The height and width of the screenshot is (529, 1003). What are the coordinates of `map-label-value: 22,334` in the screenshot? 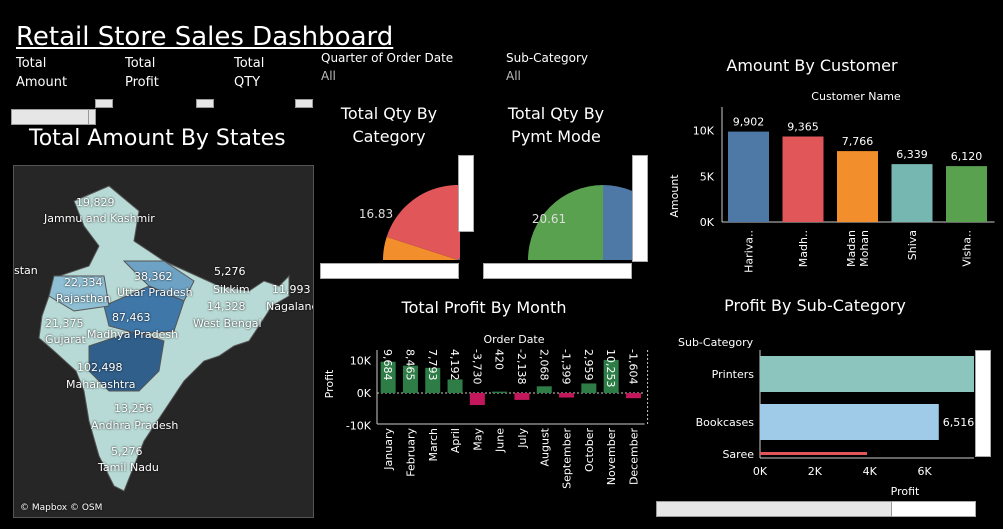 It's located at (83, 282).